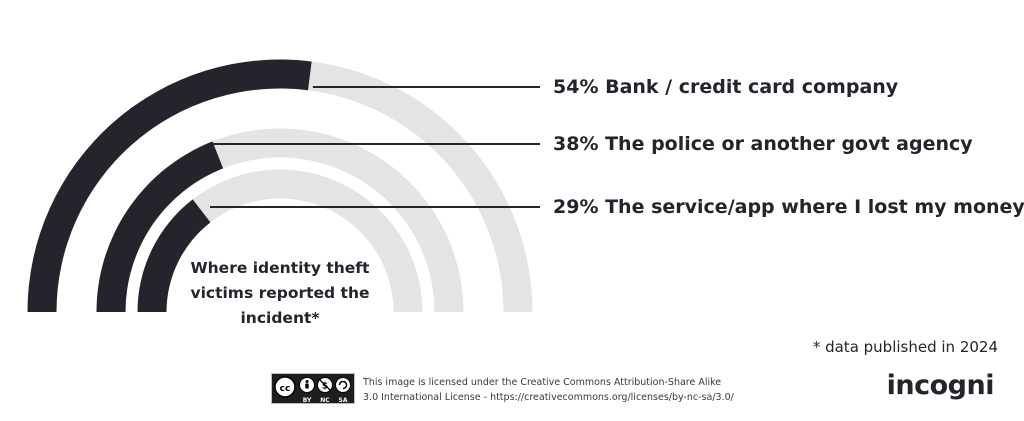  What do you see at coordinates (905, 347) in the screenshot?
I see `footnote: * data published in 2024` at bounding box center [905, 347].